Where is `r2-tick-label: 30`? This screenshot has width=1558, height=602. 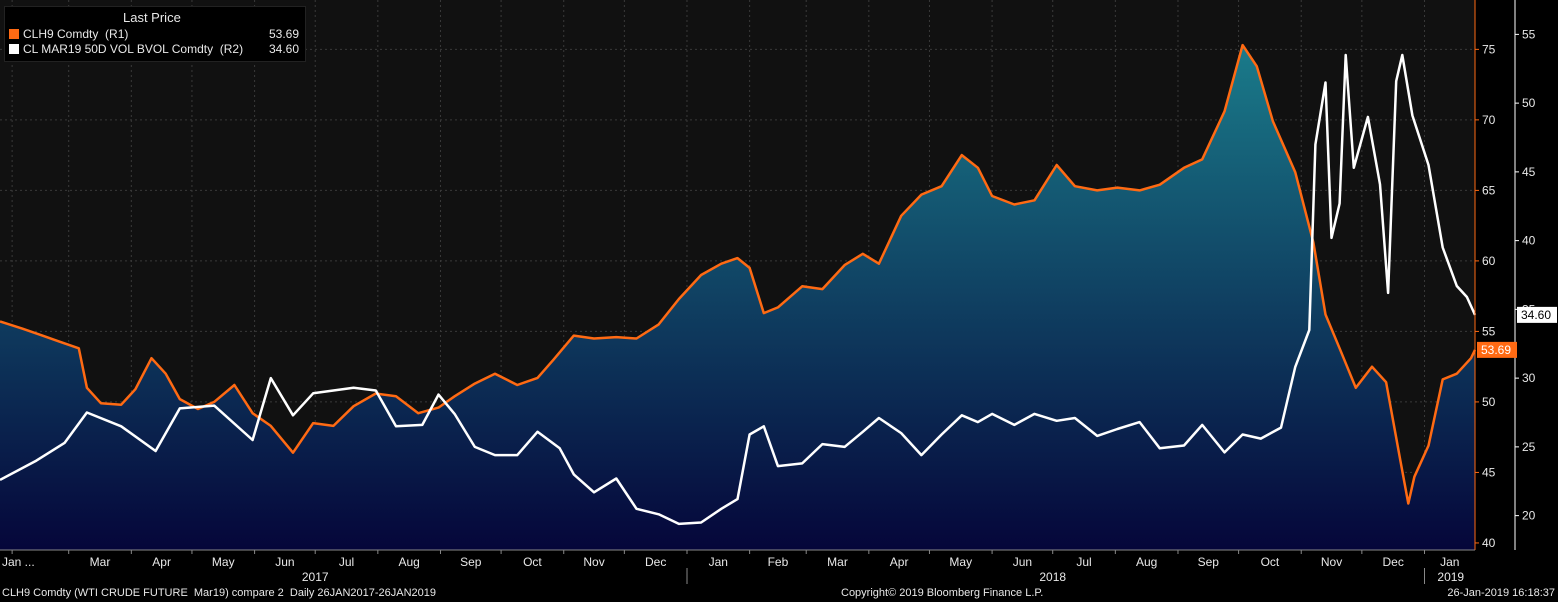
r2-tick-label: 30 is located at coordinates (1529, 378).